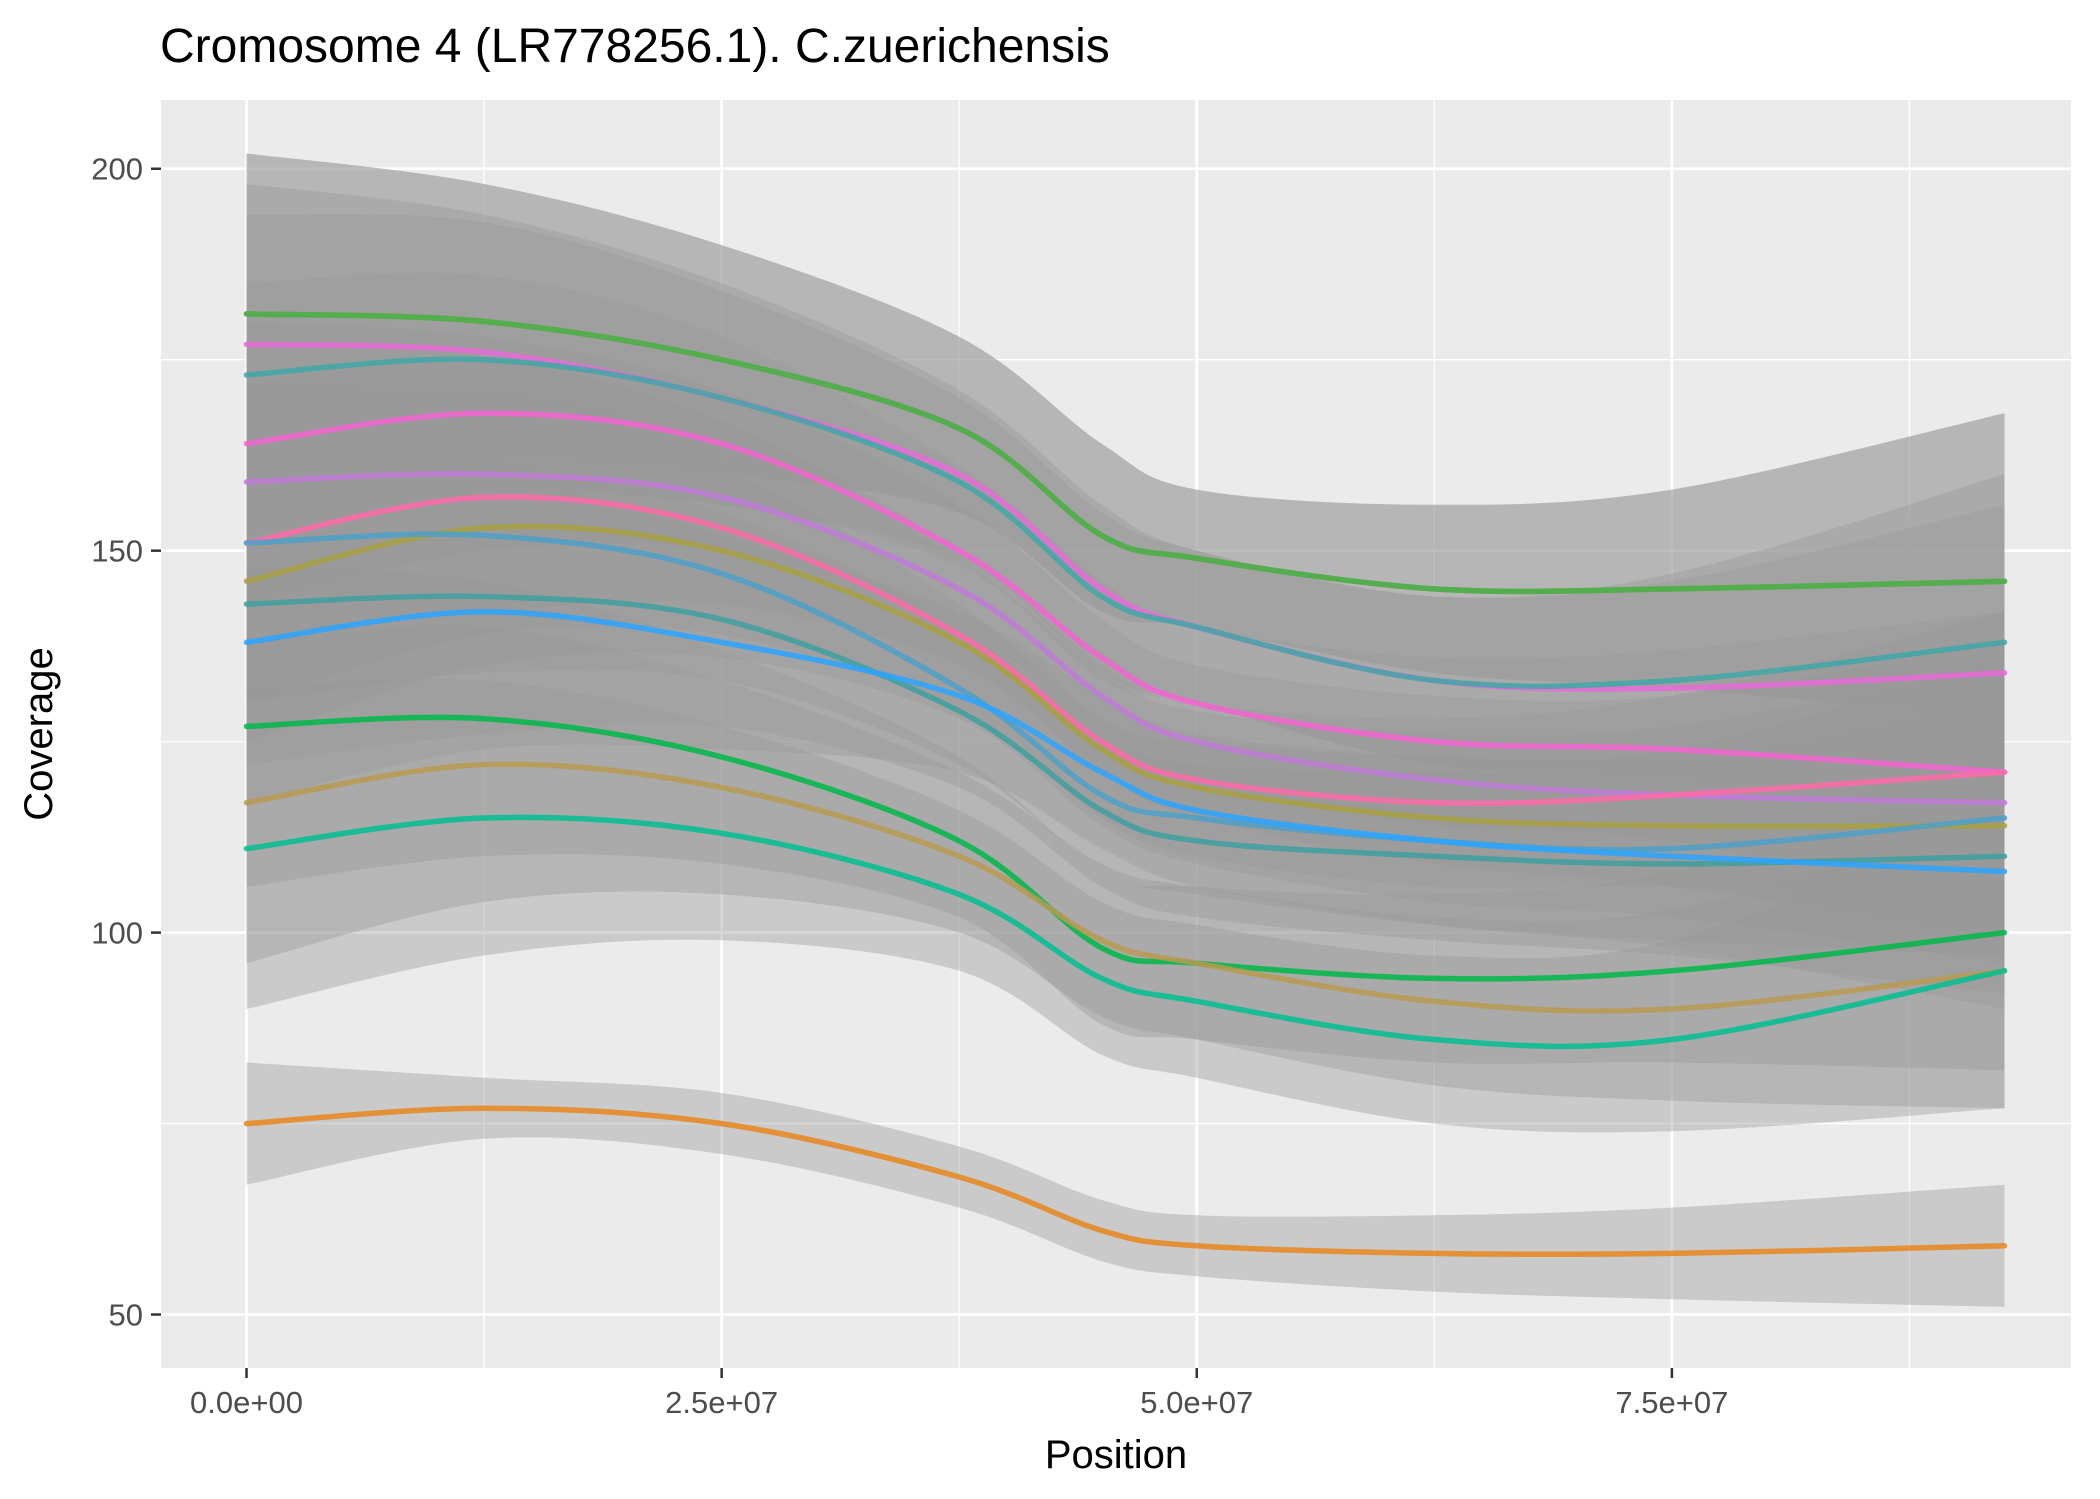 The image size is (2100, 1499). I want to click on x-axis-title: Position, so click(1116, 1455).